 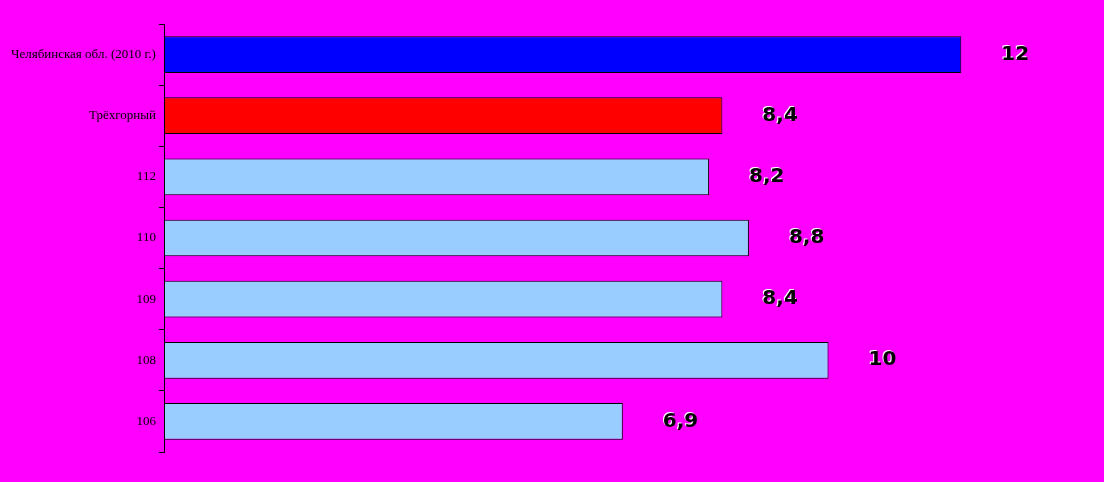 I want to click on y-tick-label: 110, so click(x=146, y=237).